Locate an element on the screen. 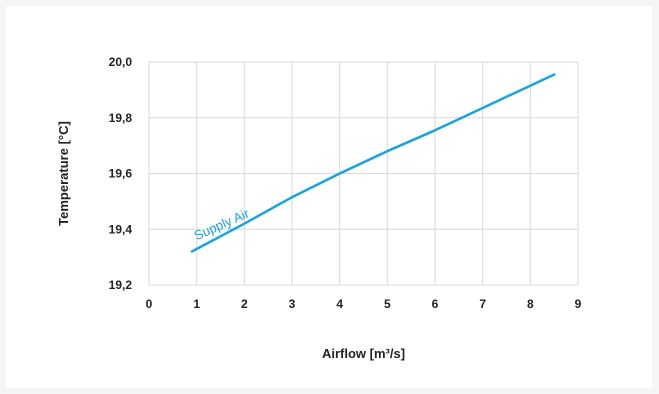  x-tick-label: 7 is located at coordinates (482, 304).